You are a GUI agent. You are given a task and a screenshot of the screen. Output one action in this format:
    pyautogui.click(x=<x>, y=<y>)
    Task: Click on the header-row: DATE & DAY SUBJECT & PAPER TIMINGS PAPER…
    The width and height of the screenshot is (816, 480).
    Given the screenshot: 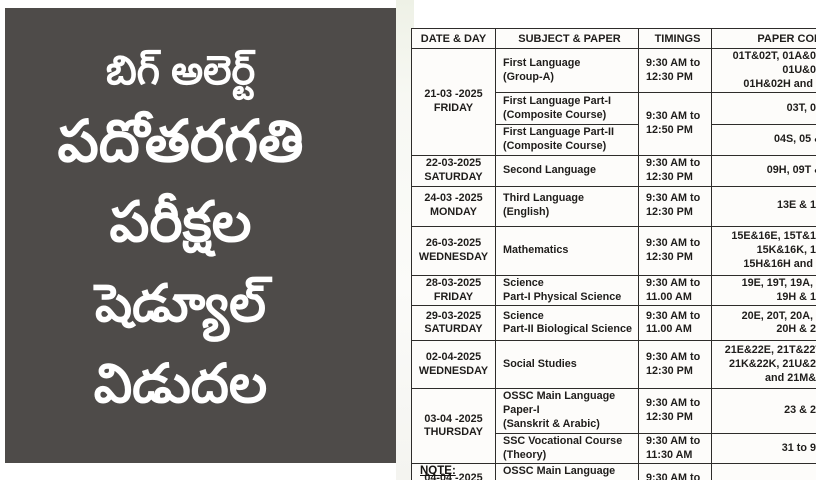 What is the action you would take?
    pyautogui.click(x=613, y=38)
    